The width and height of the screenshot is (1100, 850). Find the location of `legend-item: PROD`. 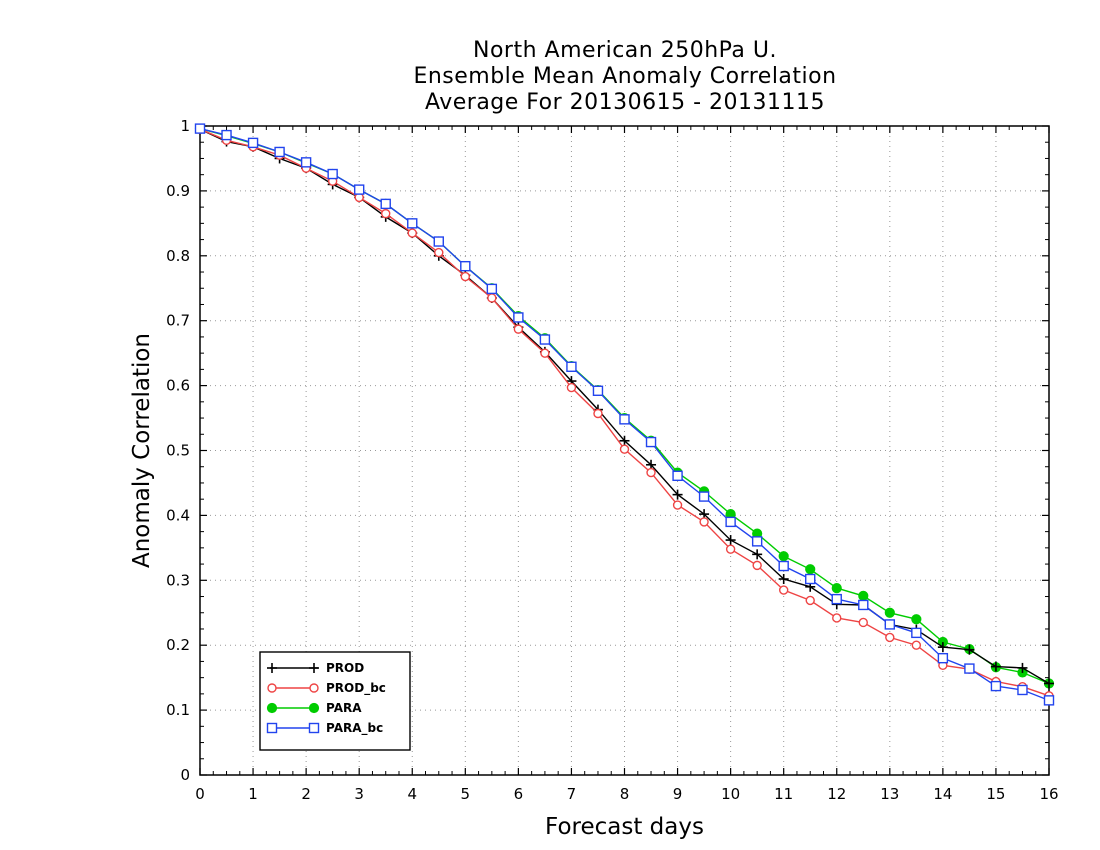

legend-item: PROD is located at coordinates (315, 668).